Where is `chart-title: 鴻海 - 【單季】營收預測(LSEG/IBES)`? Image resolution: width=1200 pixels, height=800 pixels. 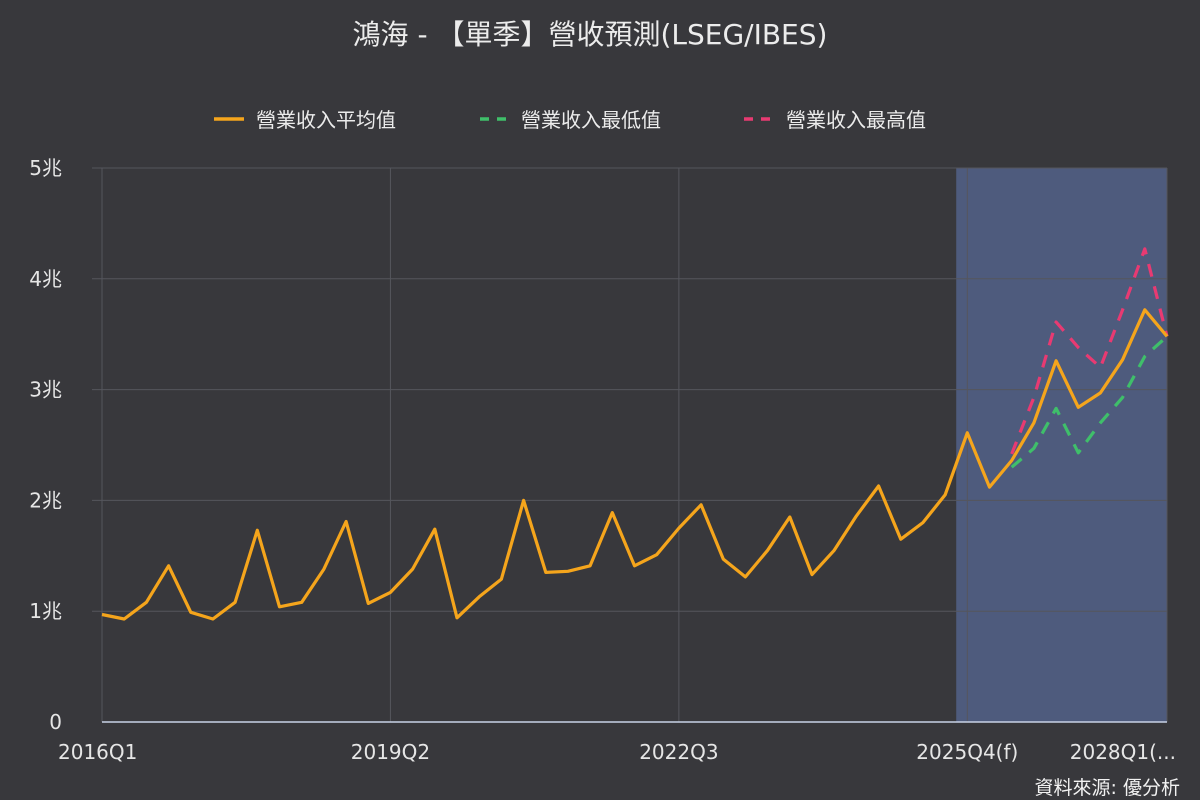
chart-title: 鴻海 - 【單季】營收預測(LSEG/IBES) is located at coordinates (590, 34).